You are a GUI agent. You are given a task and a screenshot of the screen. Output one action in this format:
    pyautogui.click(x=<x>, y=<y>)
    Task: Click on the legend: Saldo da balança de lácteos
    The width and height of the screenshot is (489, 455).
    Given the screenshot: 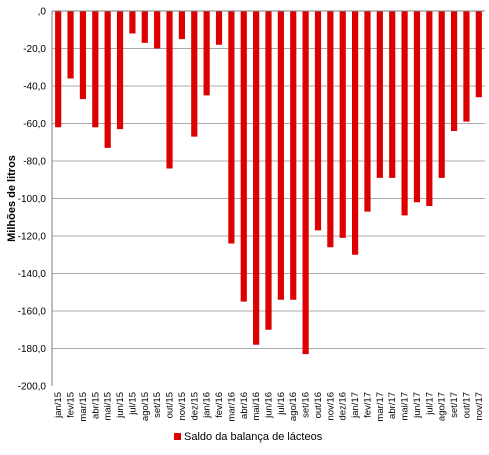 What is the action you would take?
    pyautogui.click(x=248, y=437)
    